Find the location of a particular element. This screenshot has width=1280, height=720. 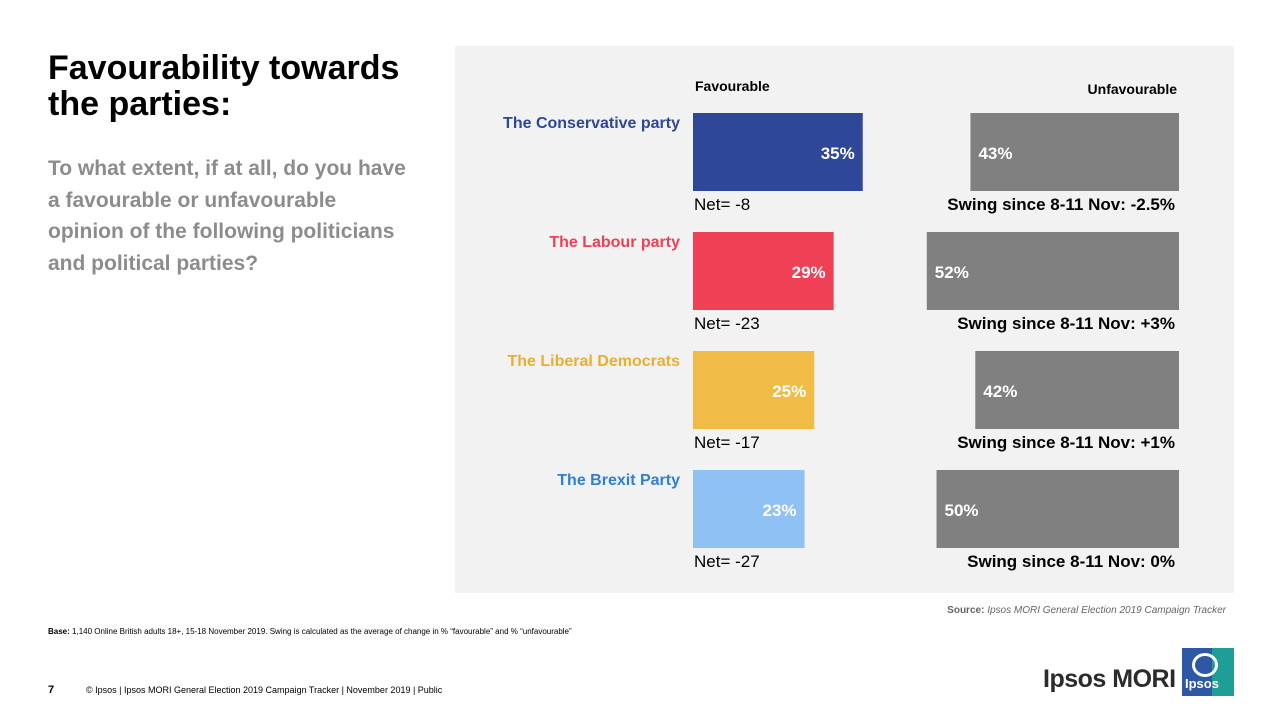

category-label: The Conservative party is located at coordinates (591, 123).